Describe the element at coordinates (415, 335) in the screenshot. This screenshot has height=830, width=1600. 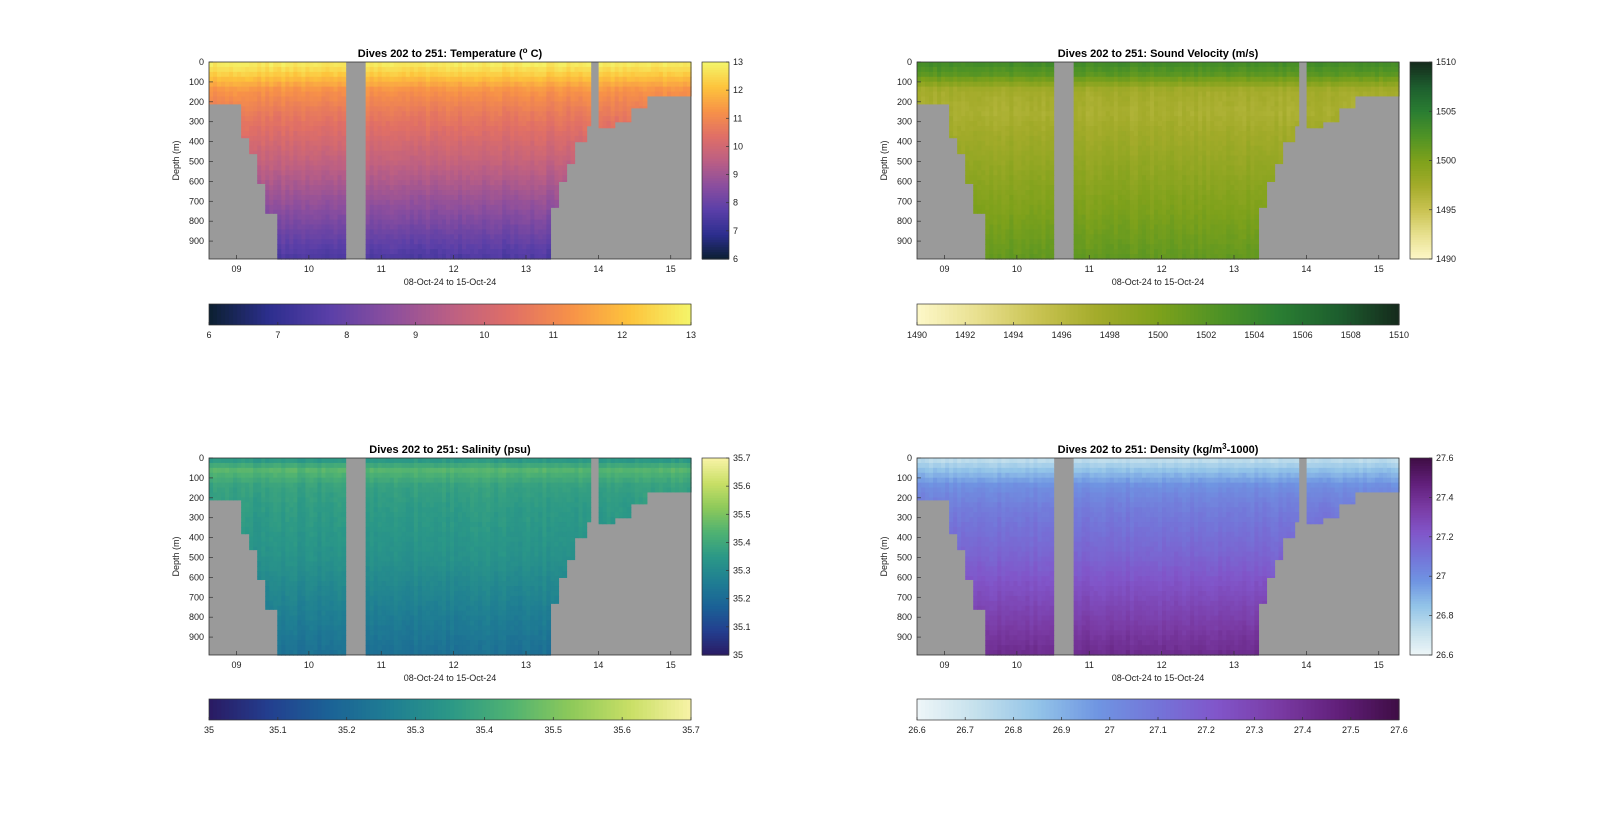
I see `hbar-tick-label: 9` at that location.